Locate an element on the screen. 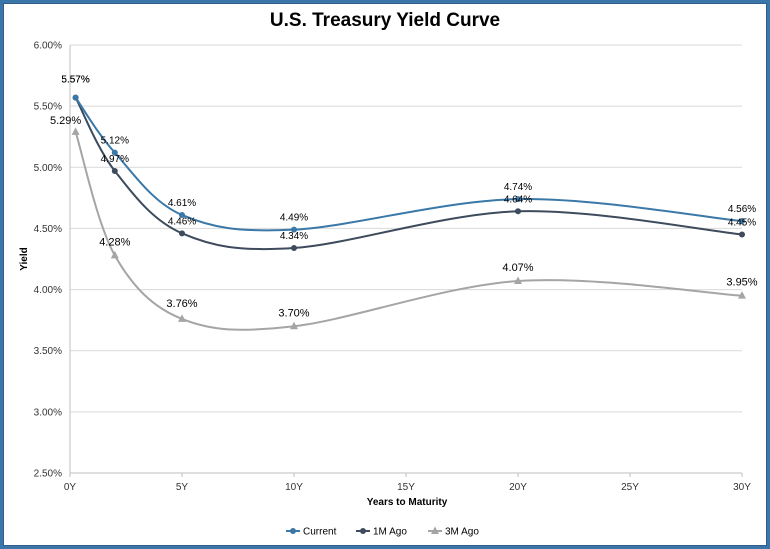 The image size is (770, 549). data-label: 3.70% is located at coordinates (293, 313).